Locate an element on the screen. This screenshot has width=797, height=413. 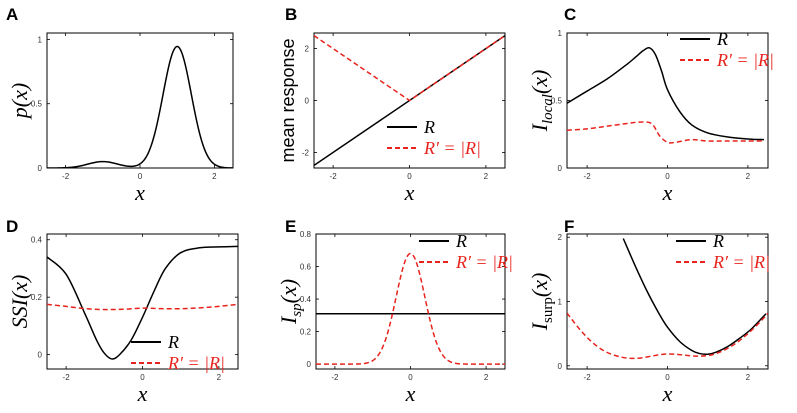
y-tick-label: -2 is located at coordinates (306, 152).